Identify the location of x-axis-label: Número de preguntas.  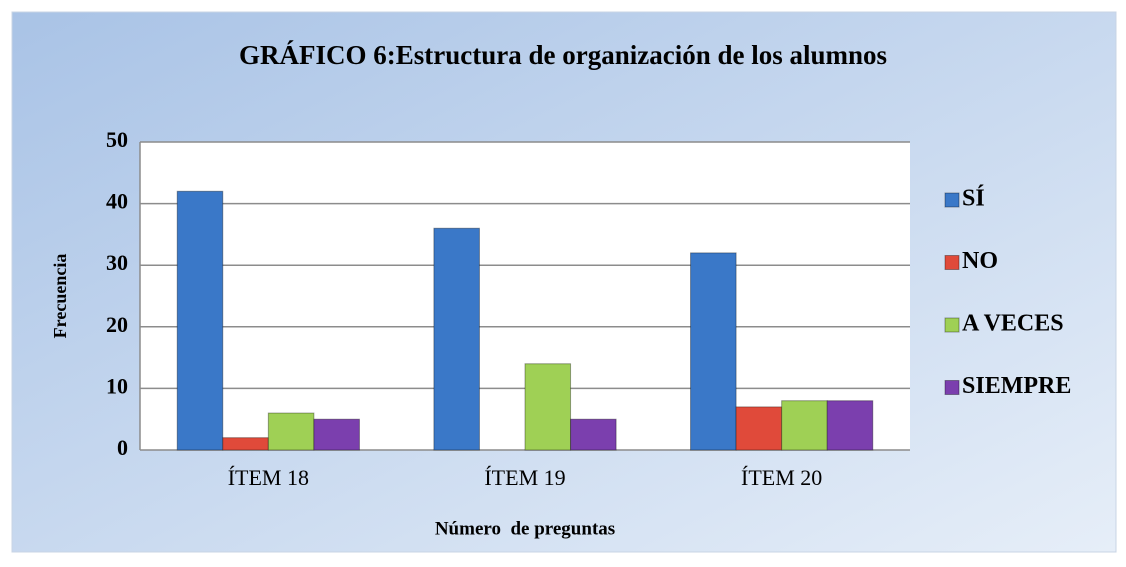
(525, 528).